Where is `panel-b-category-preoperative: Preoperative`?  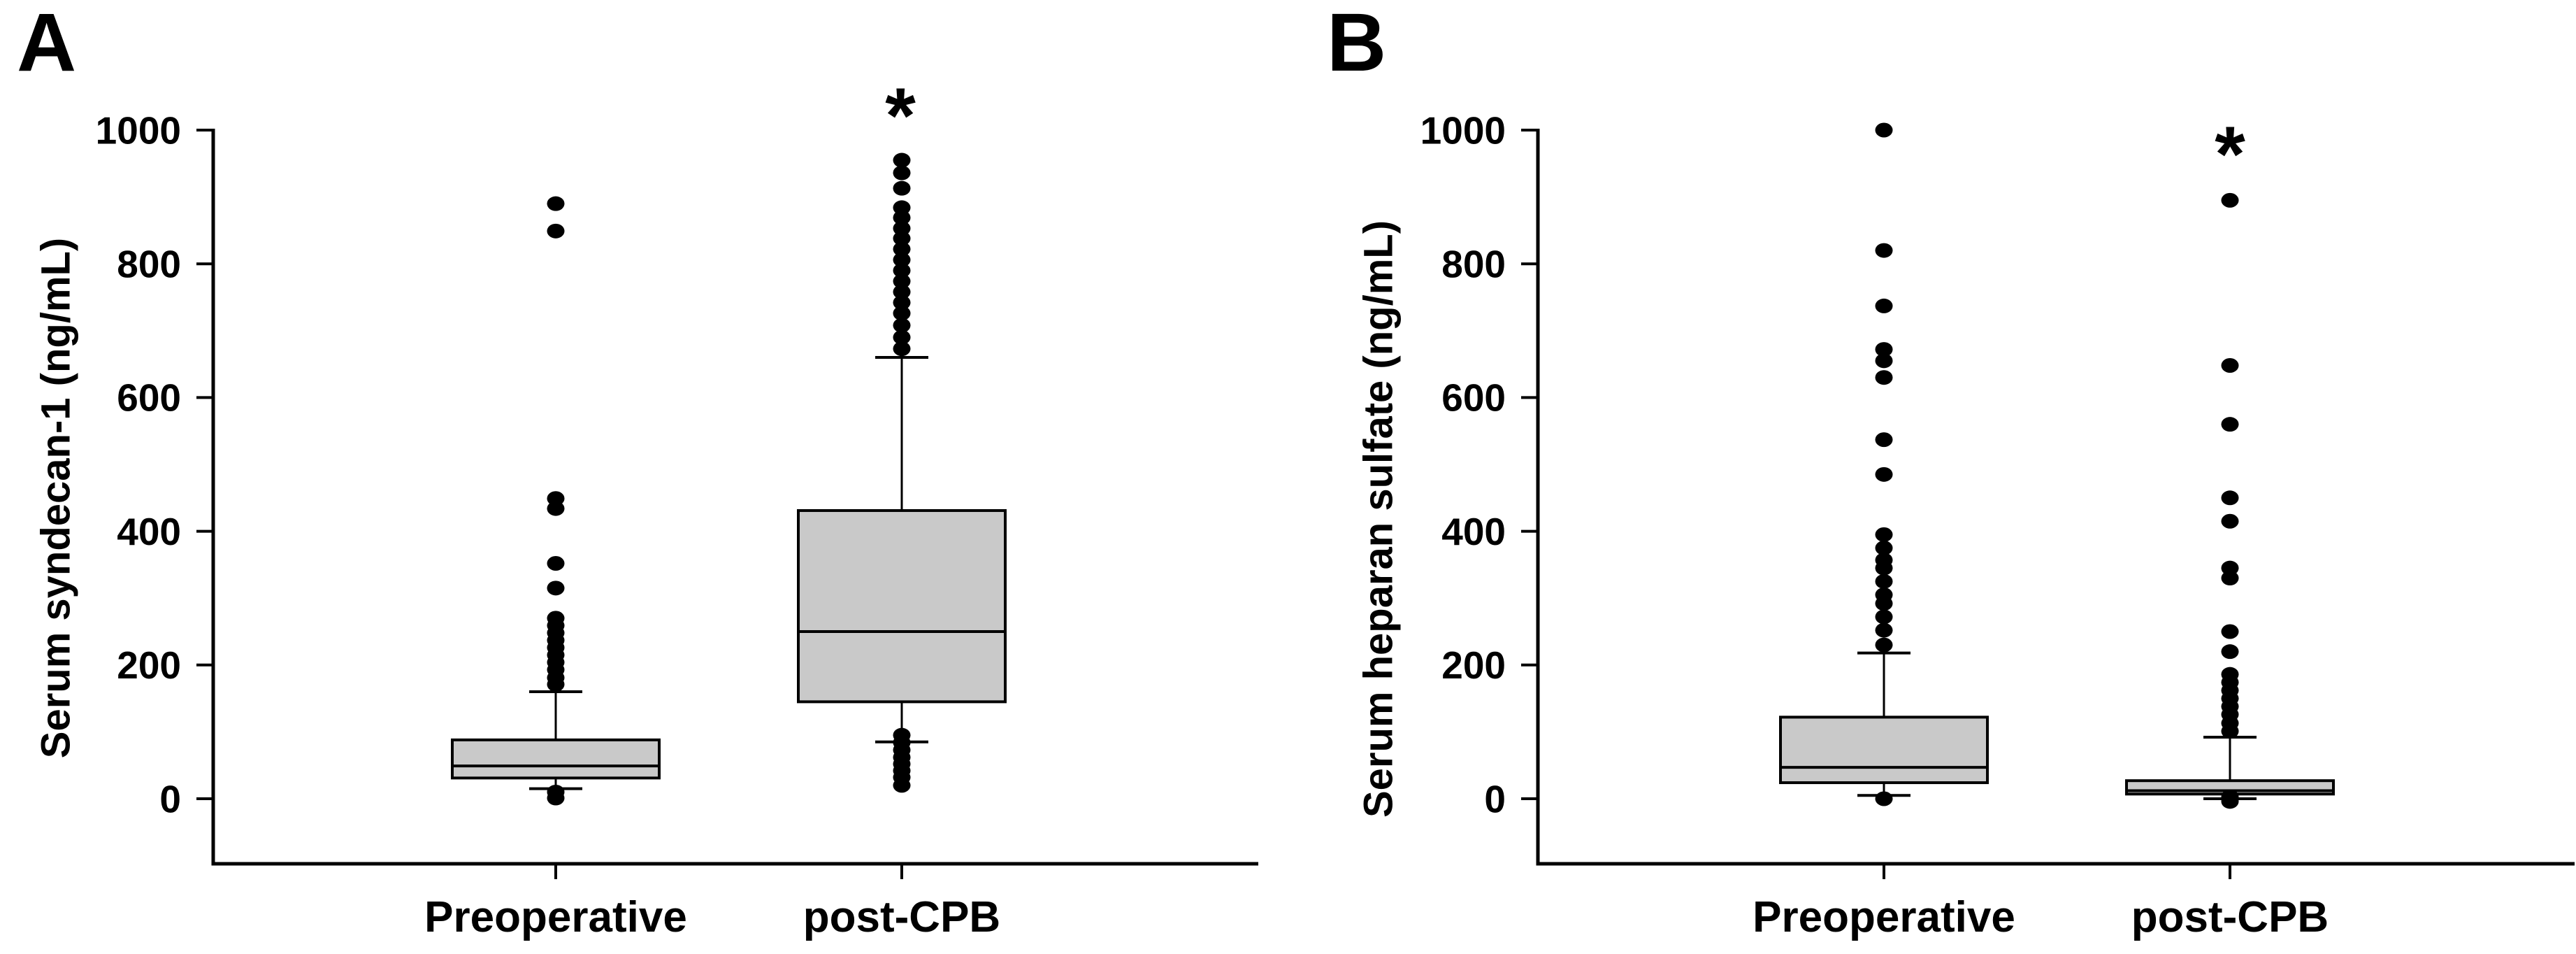 panel-b-category-preoperative: Preoperative is located at coordinates (1884, 917).